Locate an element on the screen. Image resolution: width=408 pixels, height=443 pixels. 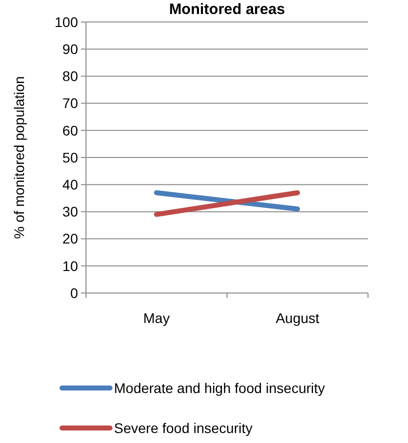
x-tick-label: August is located at coordinates (298, 318).